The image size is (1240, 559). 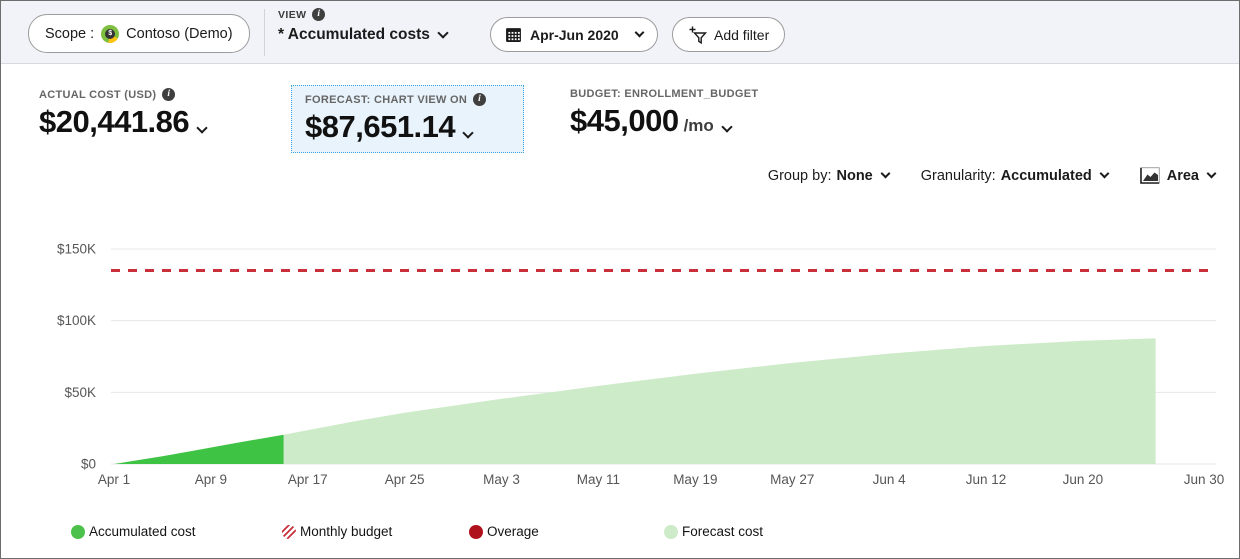 I want to click on group-by-value: None, so click(x=854, y=175).